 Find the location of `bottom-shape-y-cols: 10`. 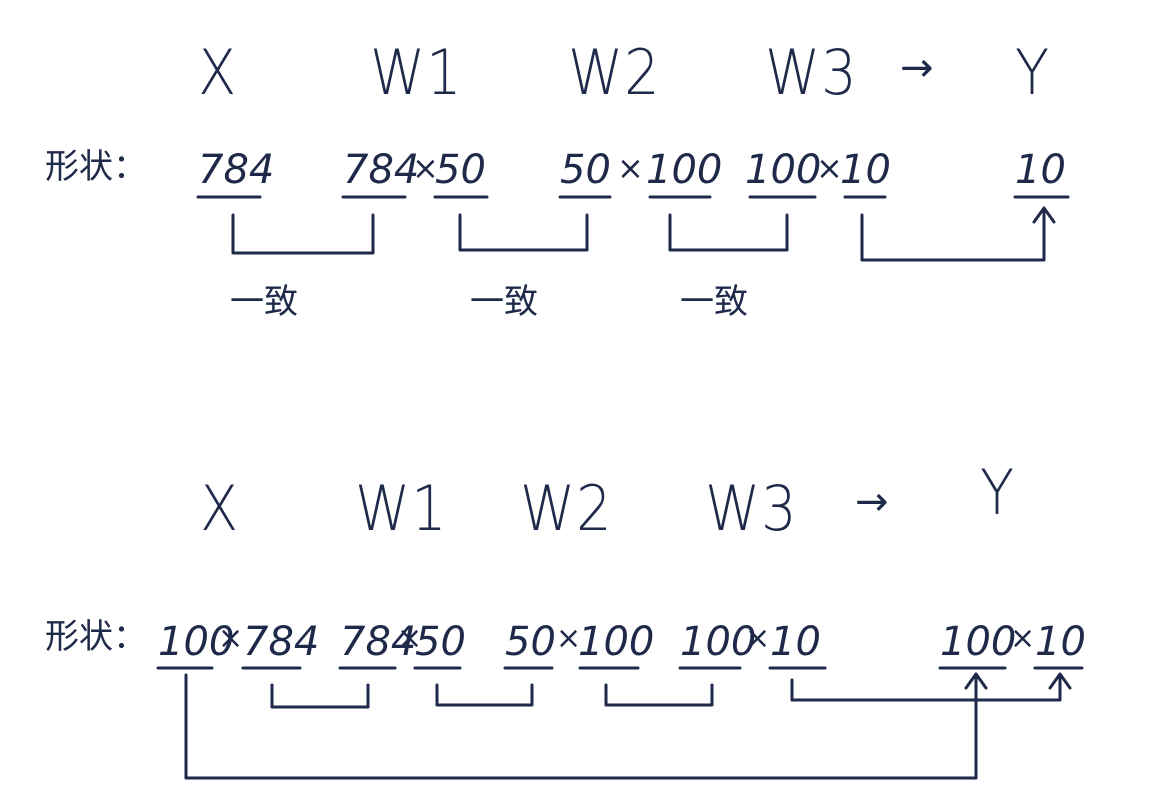

bottom-shape-y-cols: 10 is located at coordinates (1060, 642).